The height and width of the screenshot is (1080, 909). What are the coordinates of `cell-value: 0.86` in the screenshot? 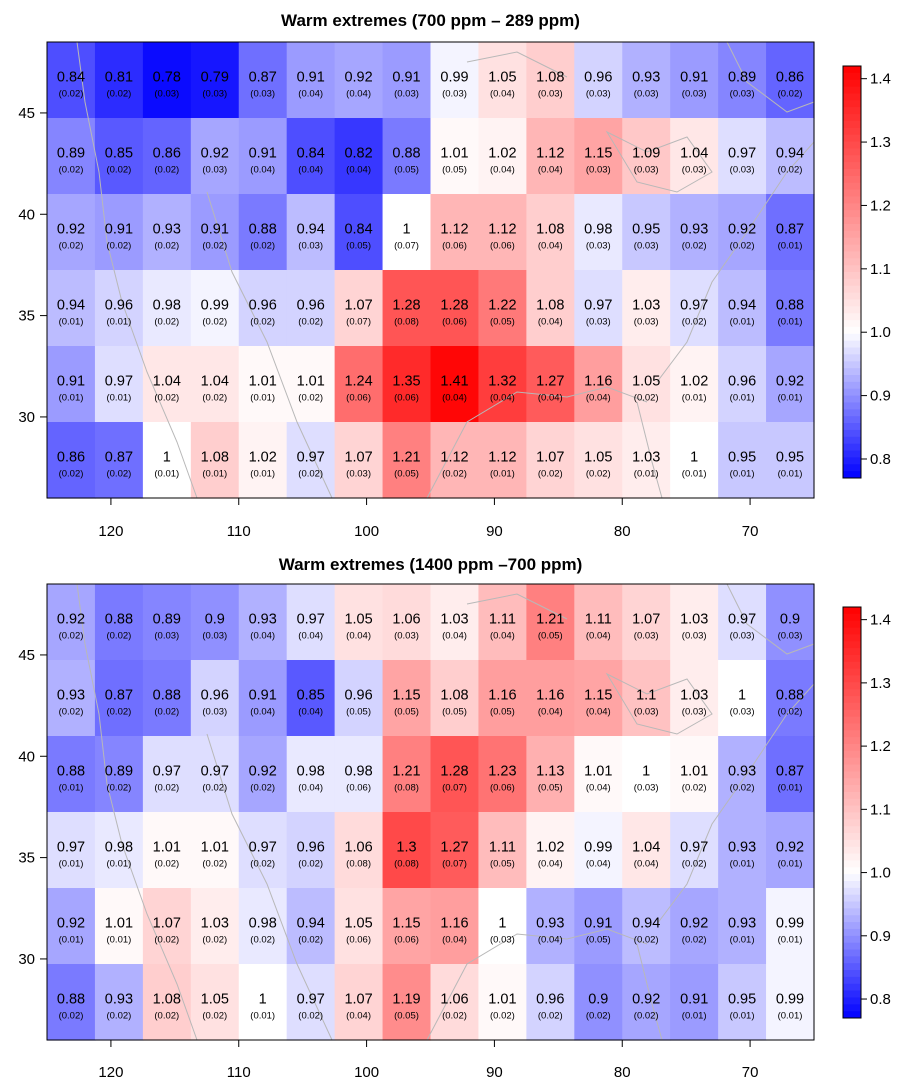 It's located at (167, 154).